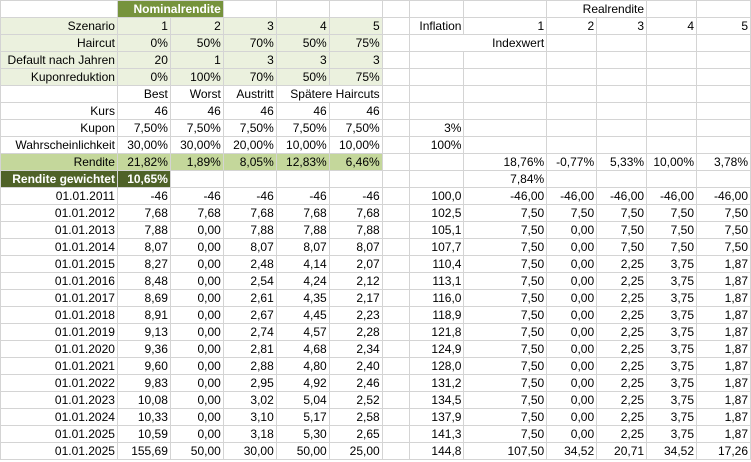 The width and height of the screenshot is (751, 462). What do you see at coordinates (143, 434) in the screenshot?
I see `cell: 10,59` at bounding box center [143, 434].